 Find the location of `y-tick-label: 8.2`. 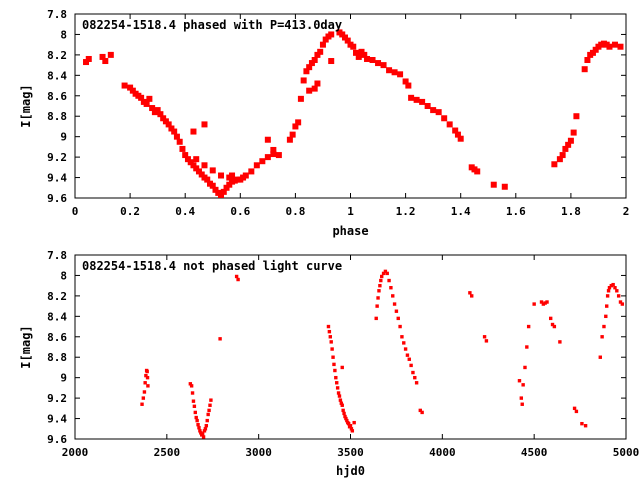

y-tick-label: 8.2 is located at coordinates (57, 55).